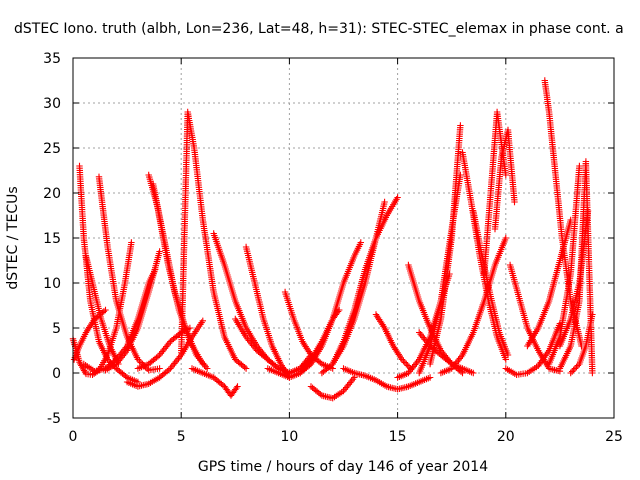  What do you see at coordinates (289, 437) in the screenshot?
I see `x-tick-label: 10` at bounding box center [289, 437].